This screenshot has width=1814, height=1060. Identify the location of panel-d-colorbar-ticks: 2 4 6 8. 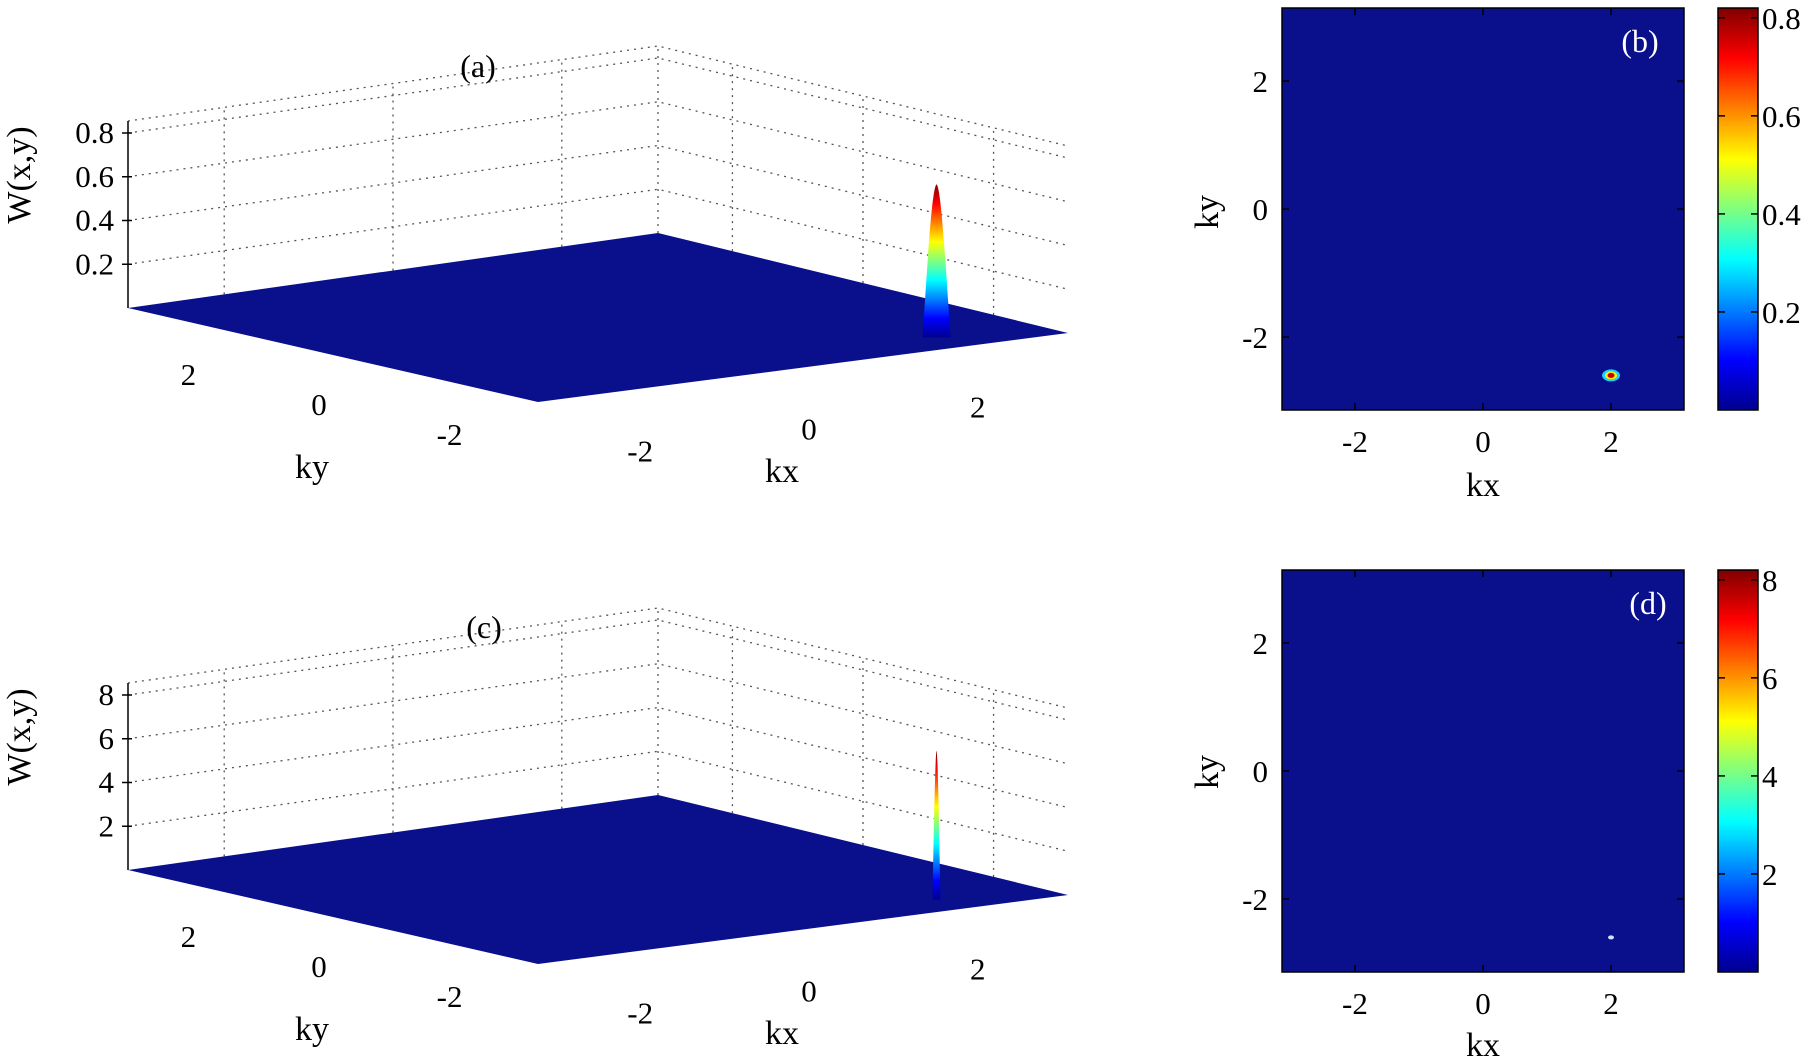
(1748, 727).